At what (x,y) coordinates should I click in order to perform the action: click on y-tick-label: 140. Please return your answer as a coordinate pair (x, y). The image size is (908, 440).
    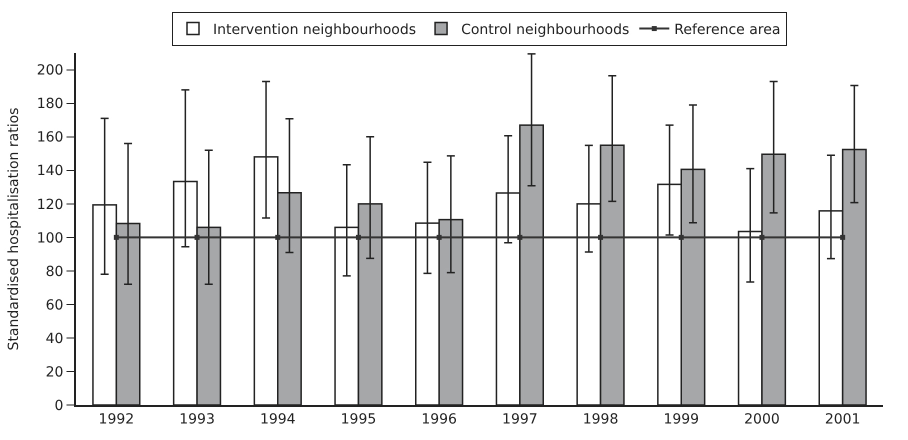
    Looking at the image, I should click on (50, 171).